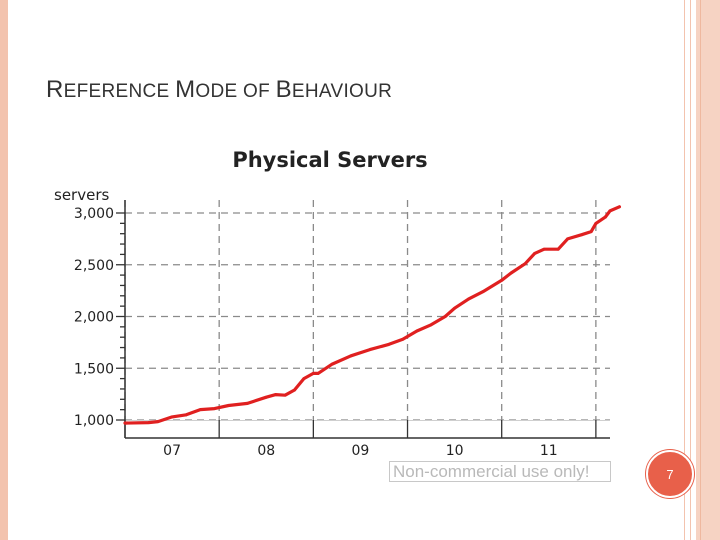 The width and height of the screenshot is (720, 540). What do you see at coordinates (266, 451) in the screenshot?
I see `x-tick-label: 08` at bounding box center [266, 451].